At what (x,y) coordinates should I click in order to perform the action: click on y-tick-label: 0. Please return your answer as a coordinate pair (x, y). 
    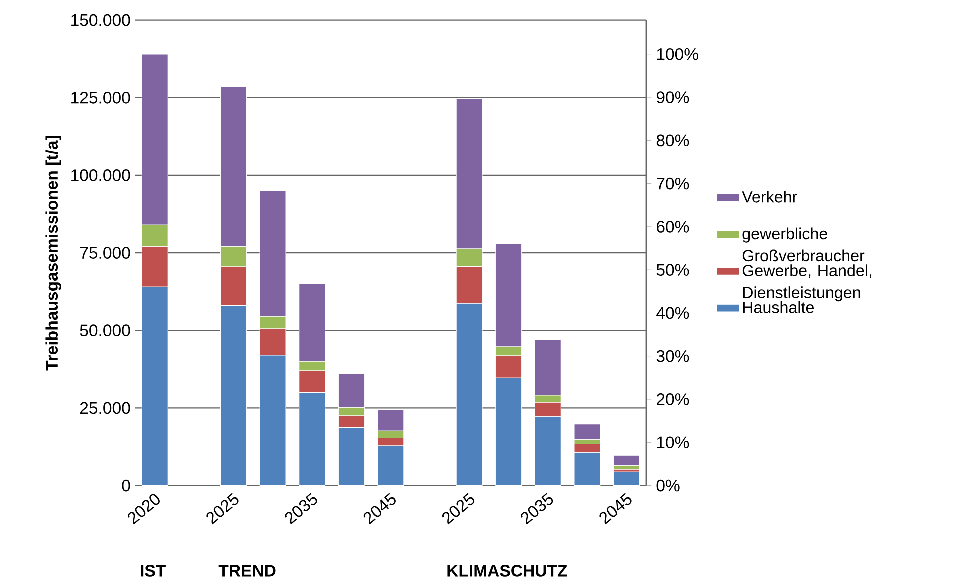
    Looking at the image, I should click on (126, 486).